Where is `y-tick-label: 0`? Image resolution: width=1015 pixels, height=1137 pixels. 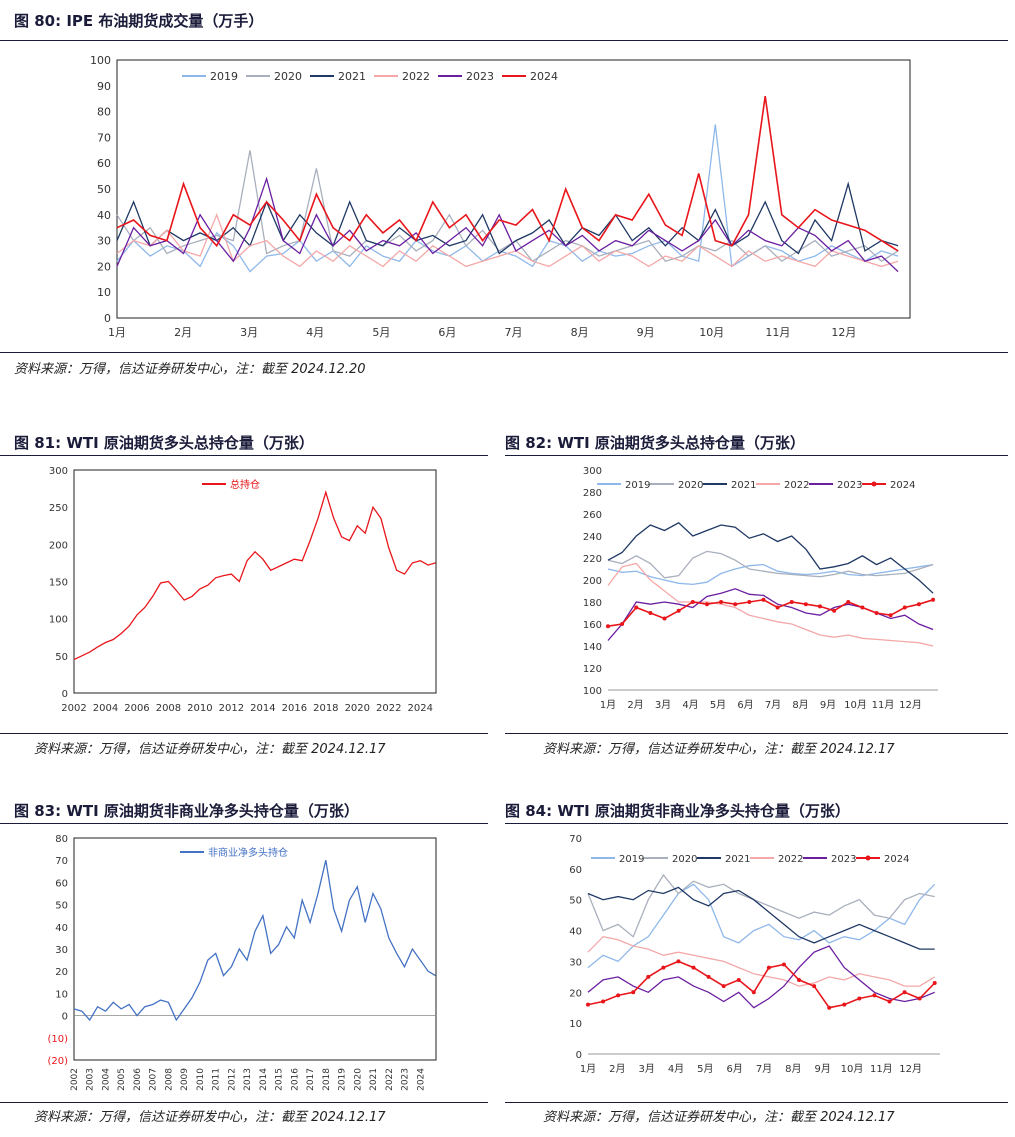 y-tick-label: 0 is located at coordinates (65, 1017).